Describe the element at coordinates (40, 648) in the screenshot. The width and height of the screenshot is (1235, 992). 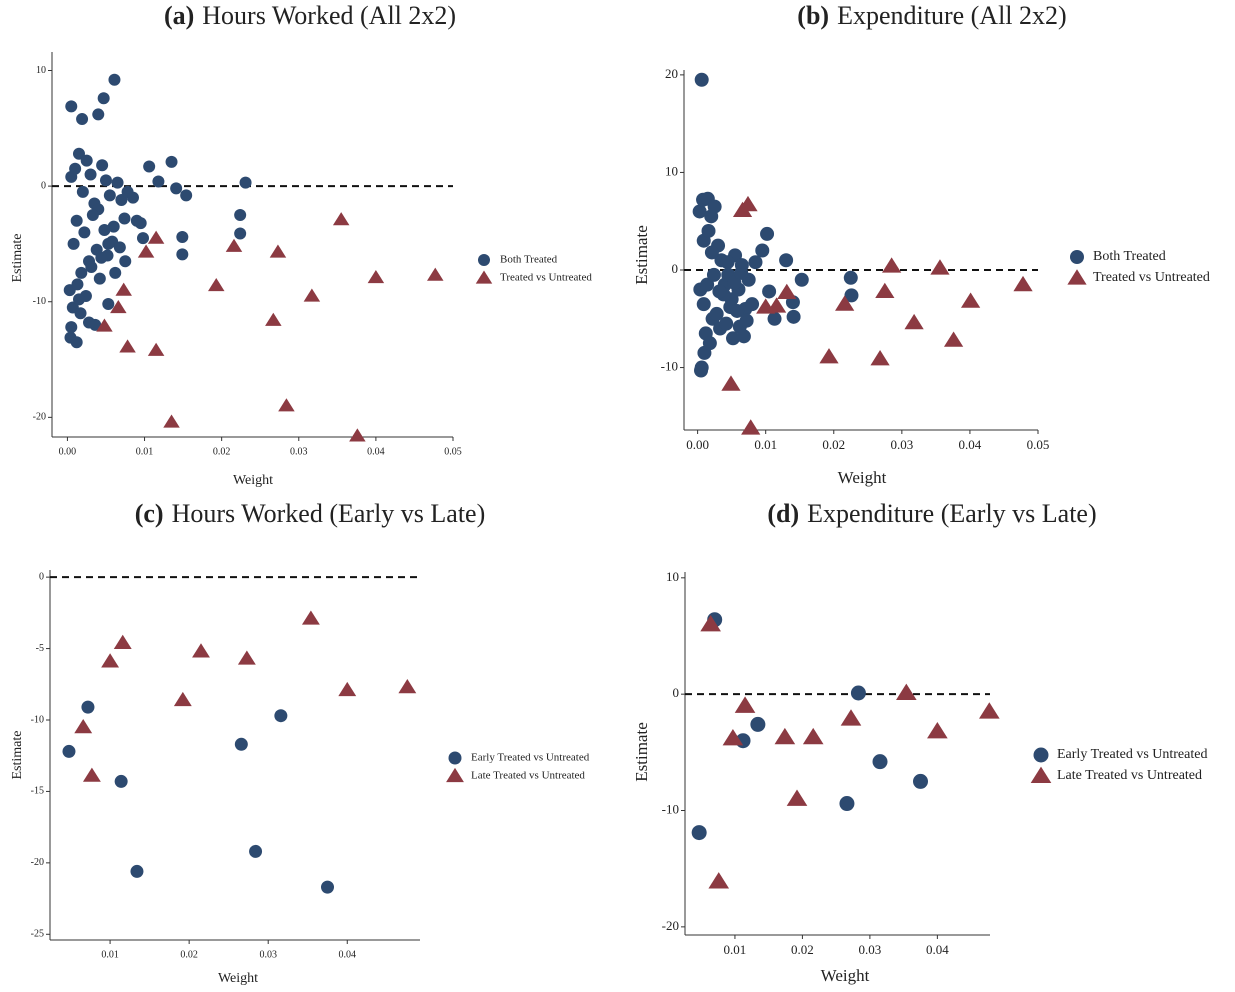
I see `y-tick-label: -5` at that location.